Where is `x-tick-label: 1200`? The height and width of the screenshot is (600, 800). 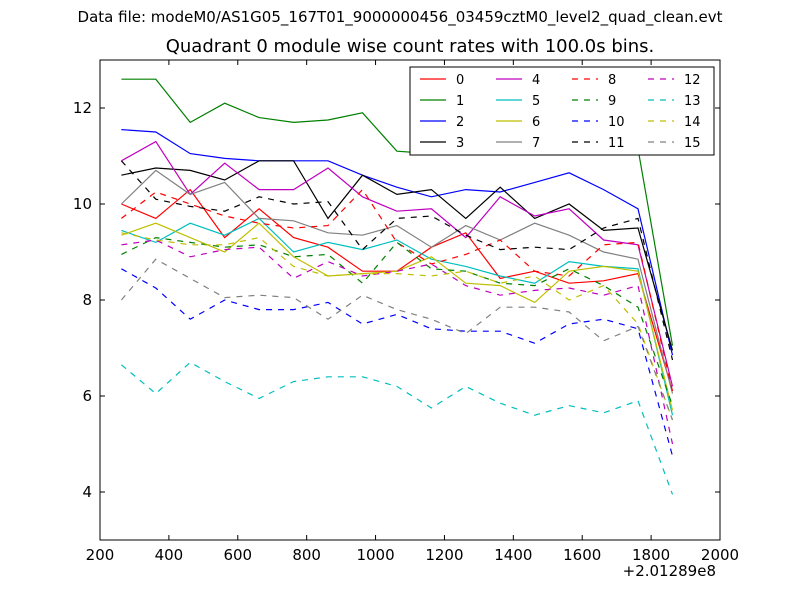
x-tick-label: 1200 is located at coordinates (444, 555).